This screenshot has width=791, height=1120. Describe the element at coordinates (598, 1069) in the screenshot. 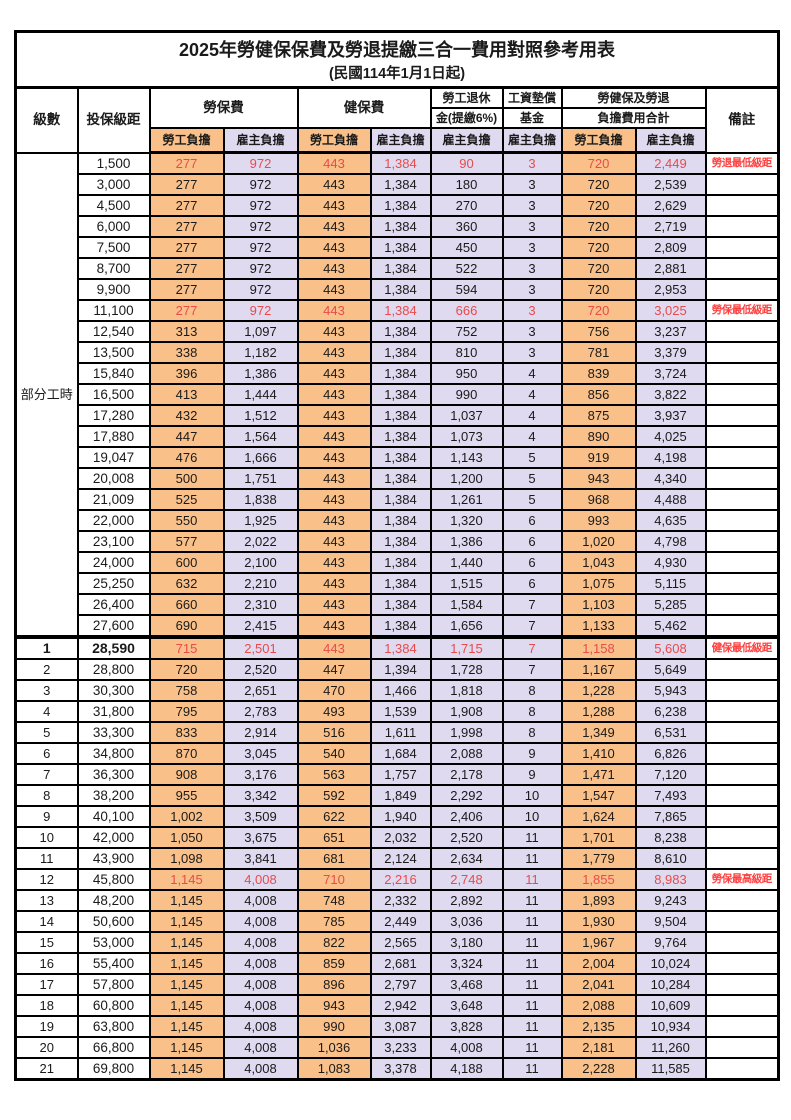

I see `value-cell: 2,228` at that location.